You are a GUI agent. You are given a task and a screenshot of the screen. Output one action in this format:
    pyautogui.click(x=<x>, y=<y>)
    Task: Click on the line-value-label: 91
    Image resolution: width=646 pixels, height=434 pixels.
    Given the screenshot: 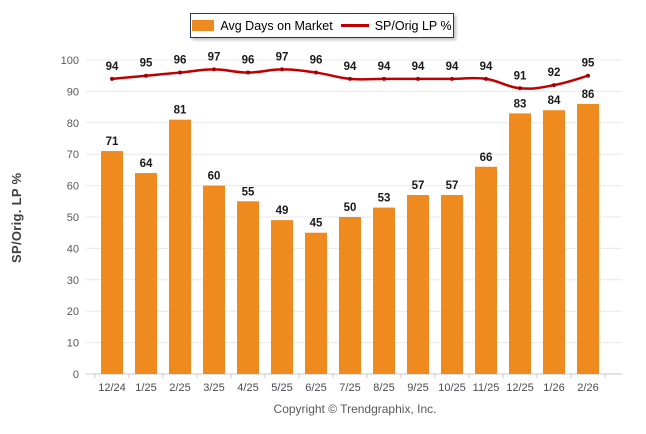 What is the action you would take?
    pyautogui.click(x=520, y=76)
    